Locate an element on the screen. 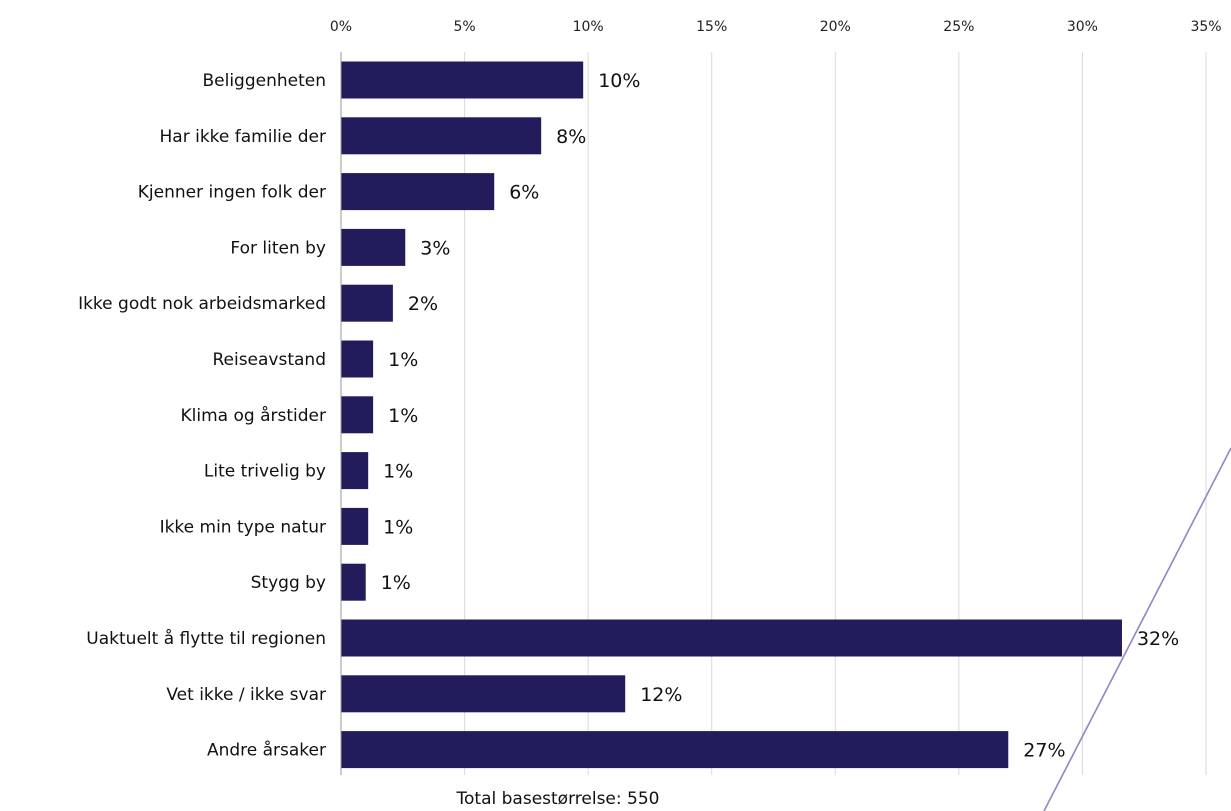  category-label: Lite trivelig by is located at coordinates (265, 472).